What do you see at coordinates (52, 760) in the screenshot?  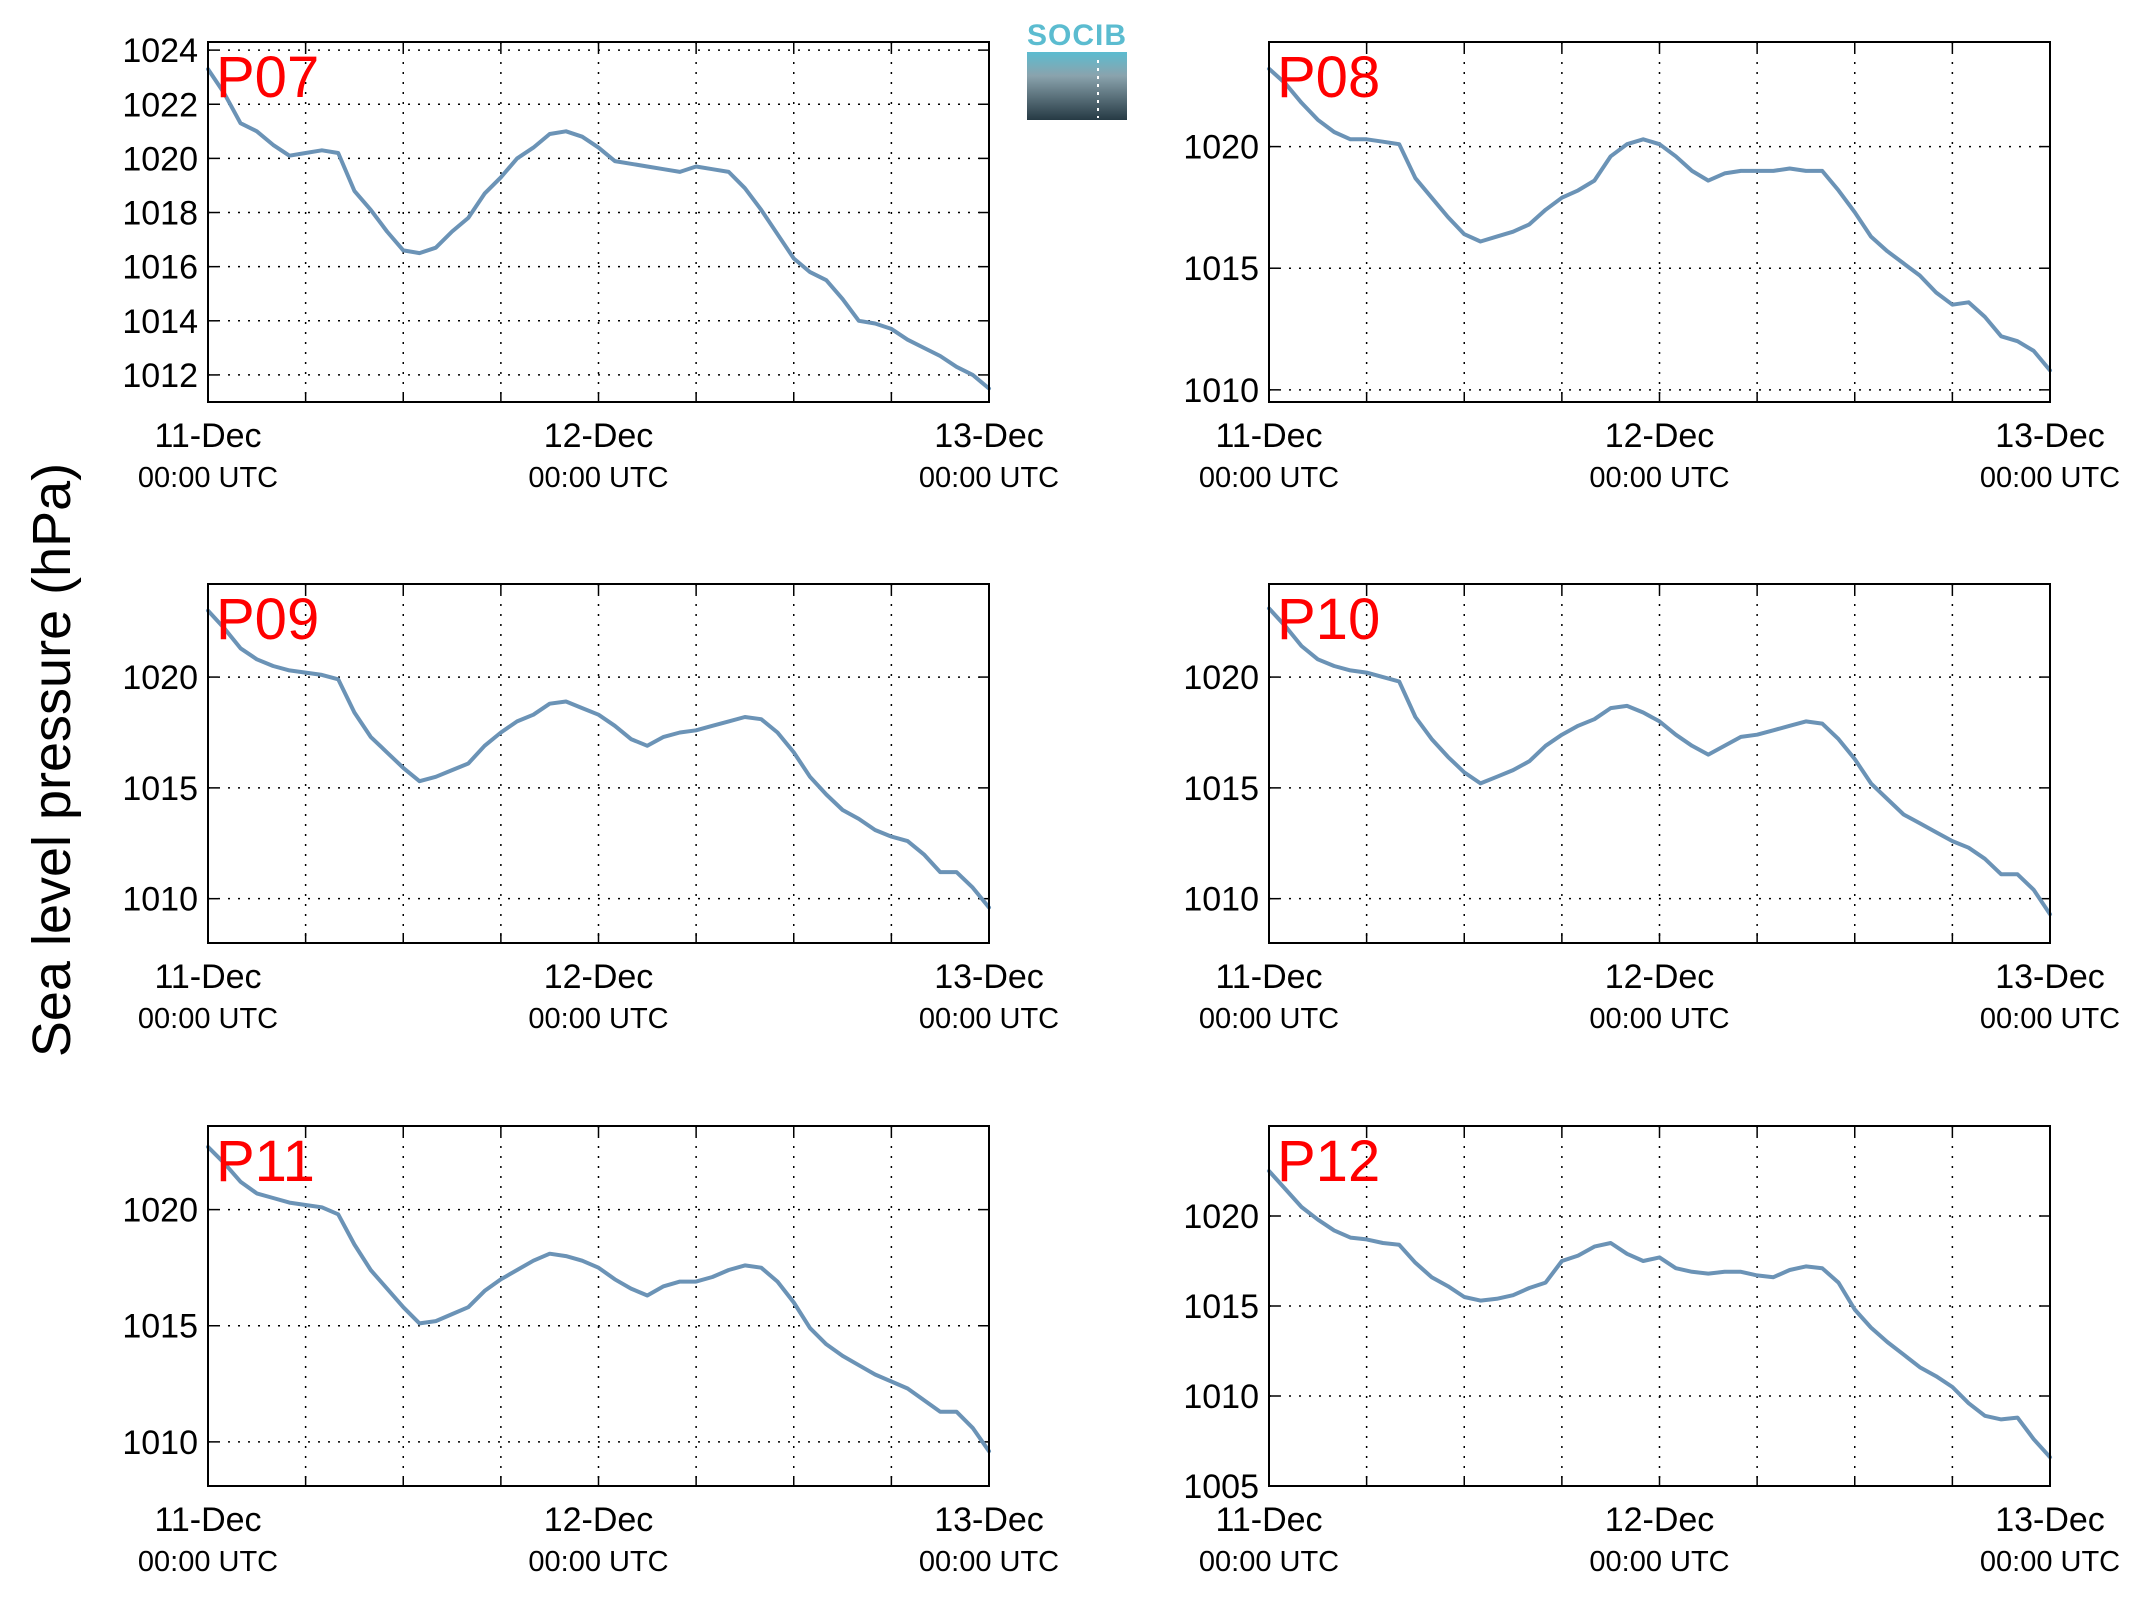 I see `y-axis-label: Sea level pressure (hPa)` at bounding box center [52, 760].